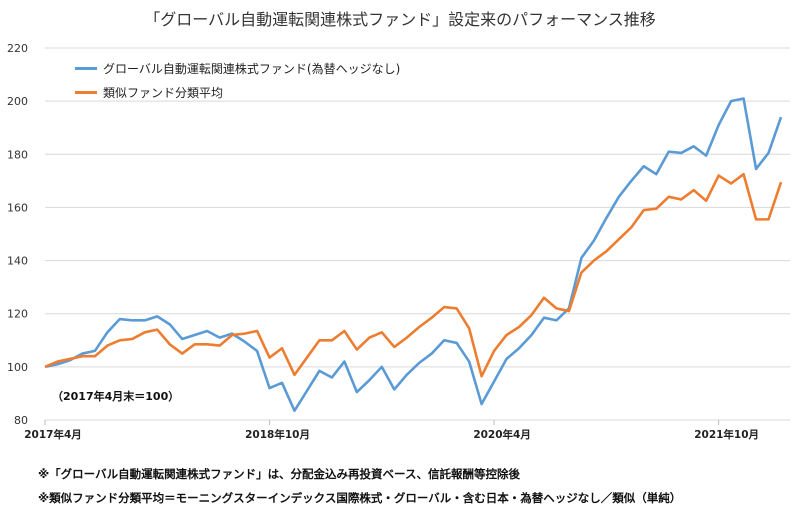 The height and width of the screenshot is (518, 800). Describe the element at coordinates (400, 19) in the screenshot. I see `chart-title: 「グローバル自動運転関連株式ファンド」設定来のパフォーマンス推移` at that location.